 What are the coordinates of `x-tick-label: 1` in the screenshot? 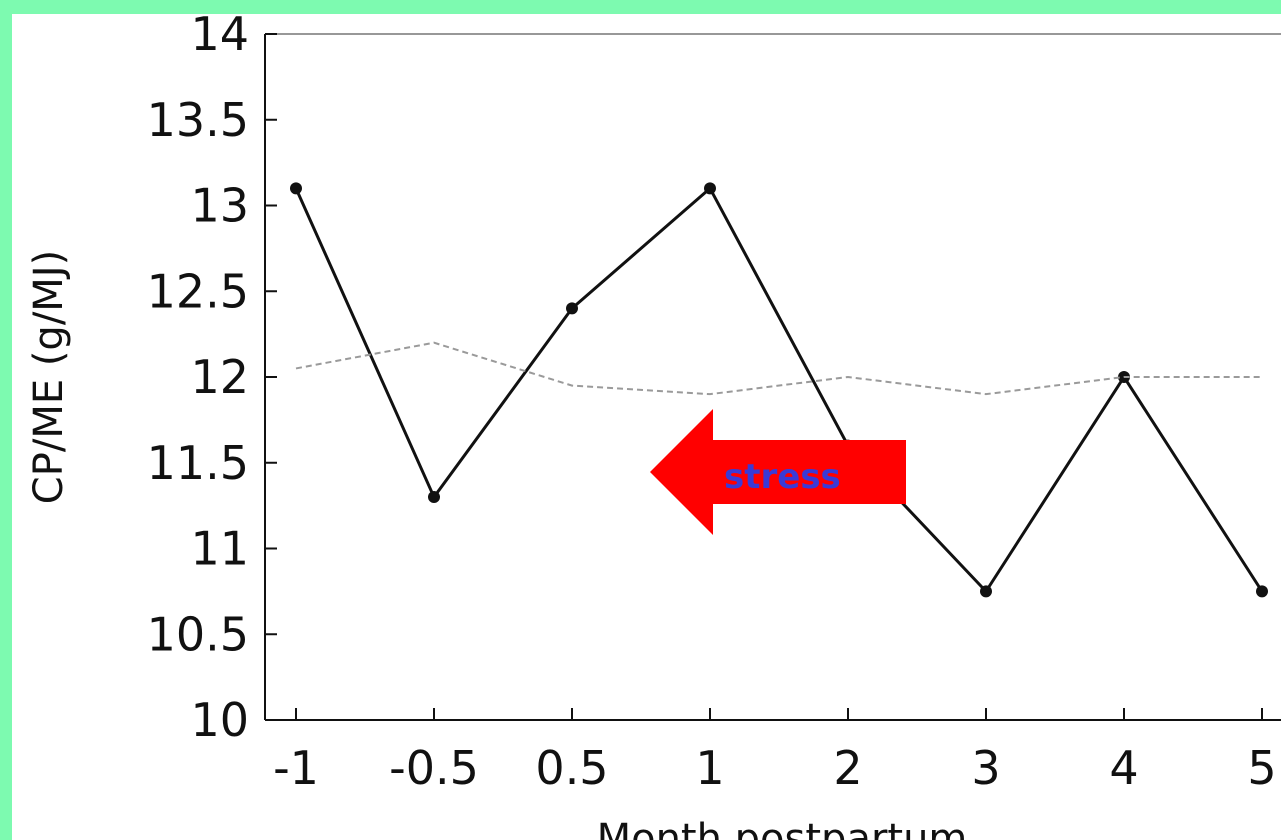 It's located at (709, 768).